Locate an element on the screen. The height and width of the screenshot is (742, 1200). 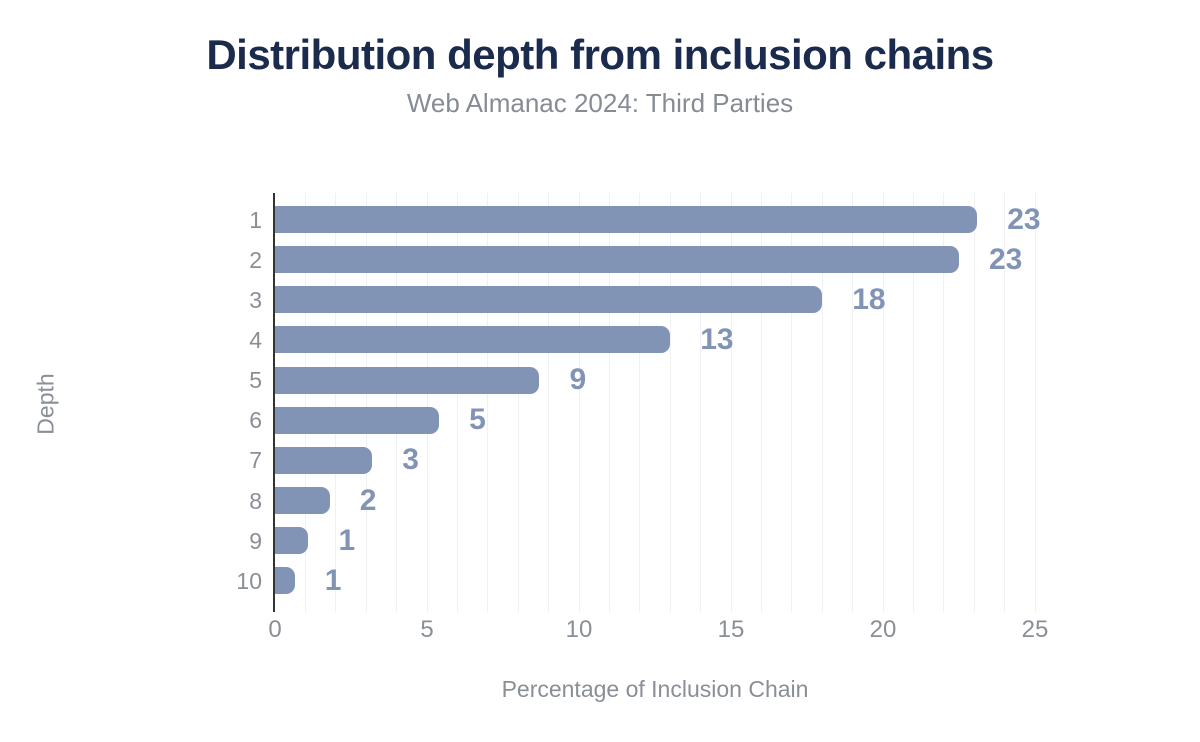
bar-value-label-depth-5: 9 is located at coordinates (578, 380).